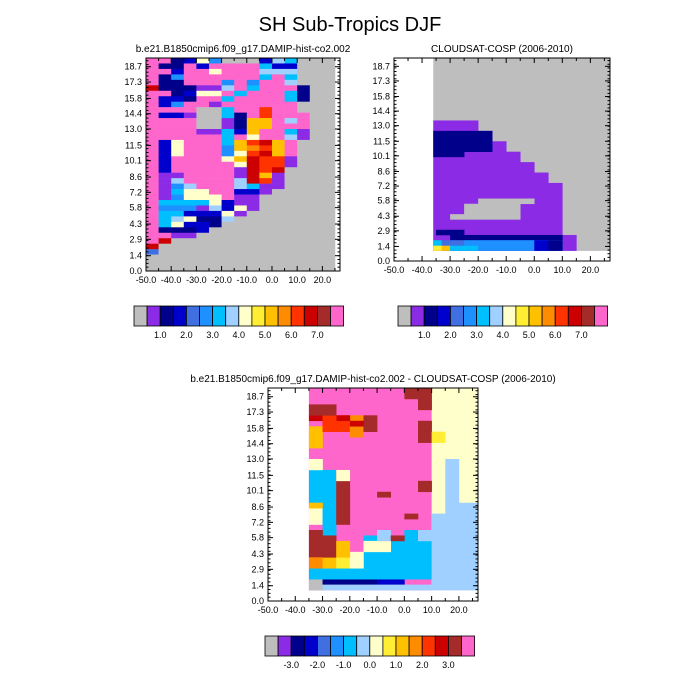 The height and width of the screenshot is (700, 700). What do you see at coordinates (297, 280) in the screenshot?
I see `x-tick-label: 10.0` at bounding box center [297, 280].